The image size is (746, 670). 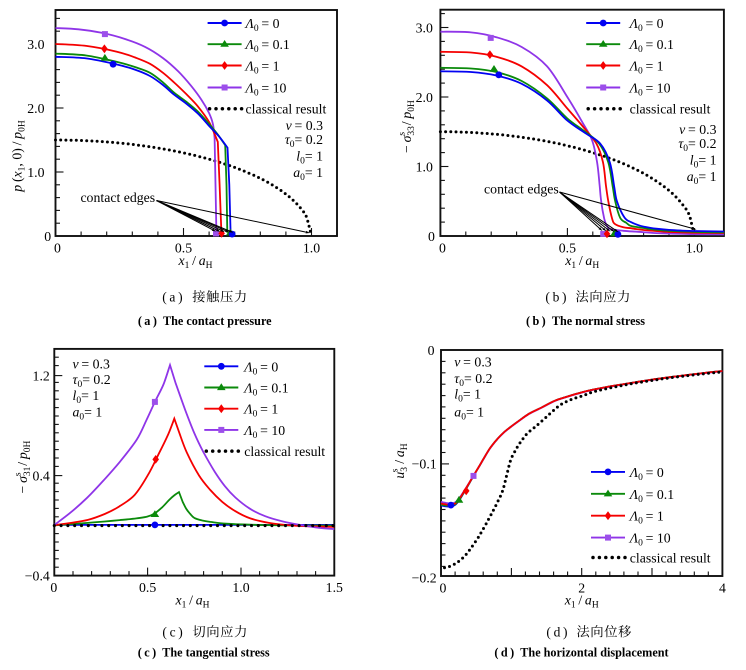 I want to click on svg-text: ( a ), so click(x=172, y=296).